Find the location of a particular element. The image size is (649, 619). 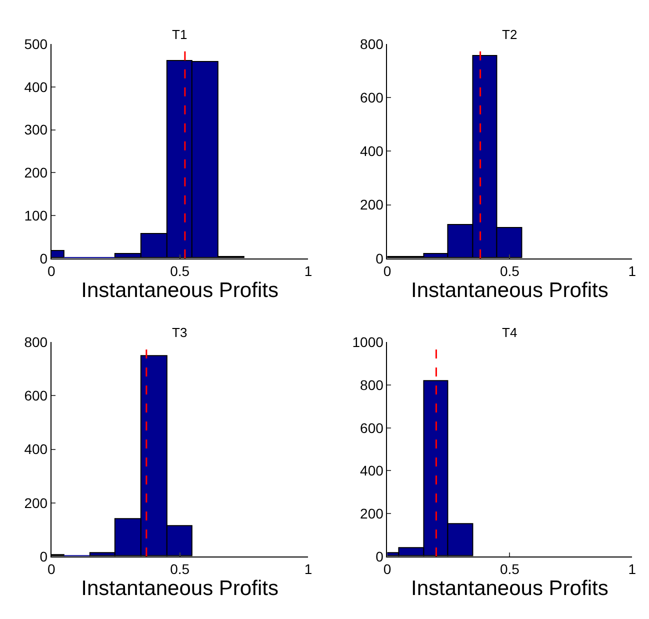

chart-title: T3 is located at coordinates (180, 332).